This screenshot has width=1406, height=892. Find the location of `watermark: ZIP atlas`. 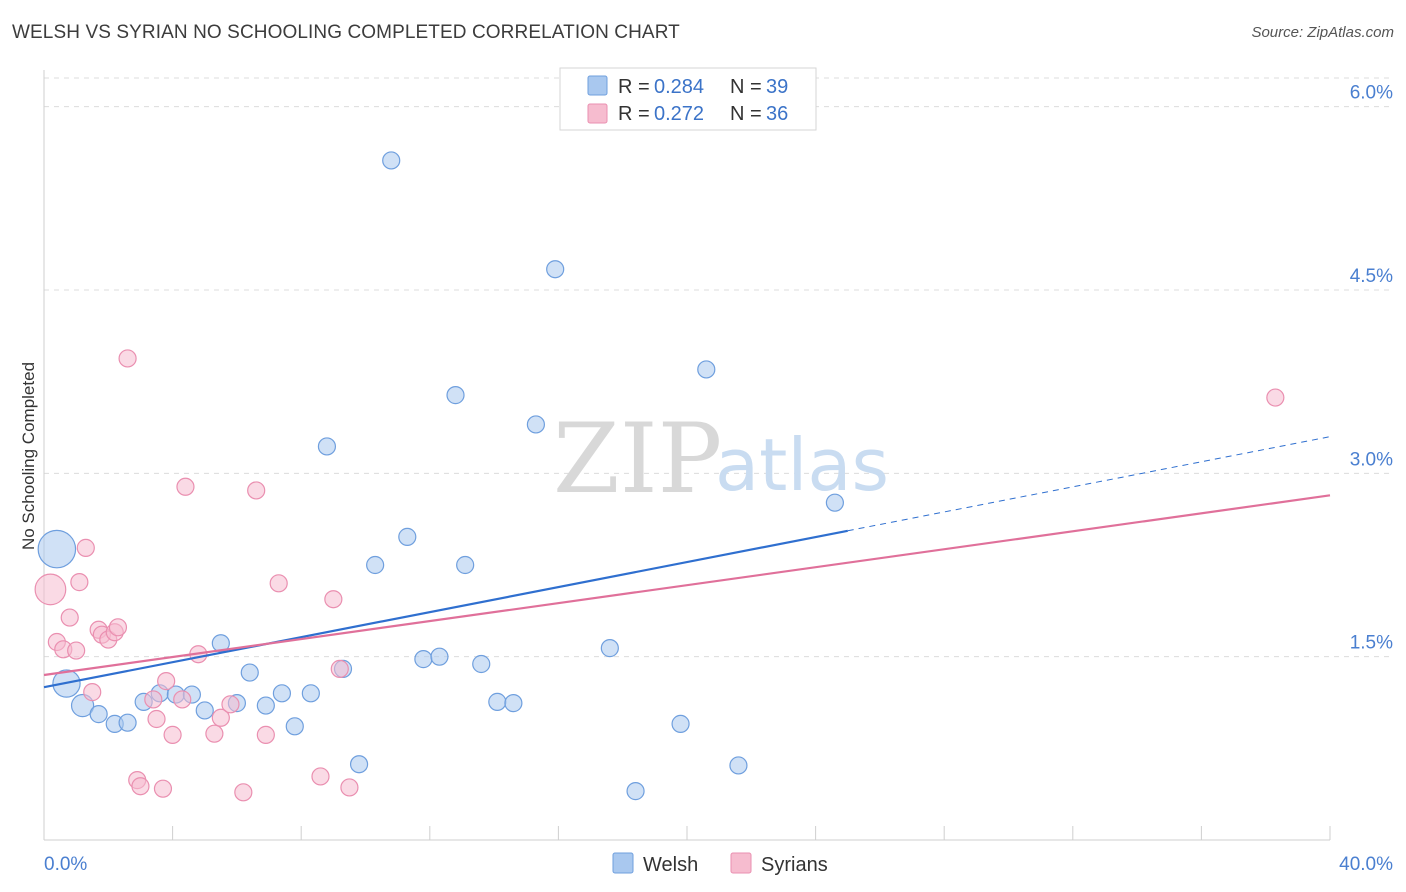

watermark: ZIP atlas is located at coordinates (721, 459).